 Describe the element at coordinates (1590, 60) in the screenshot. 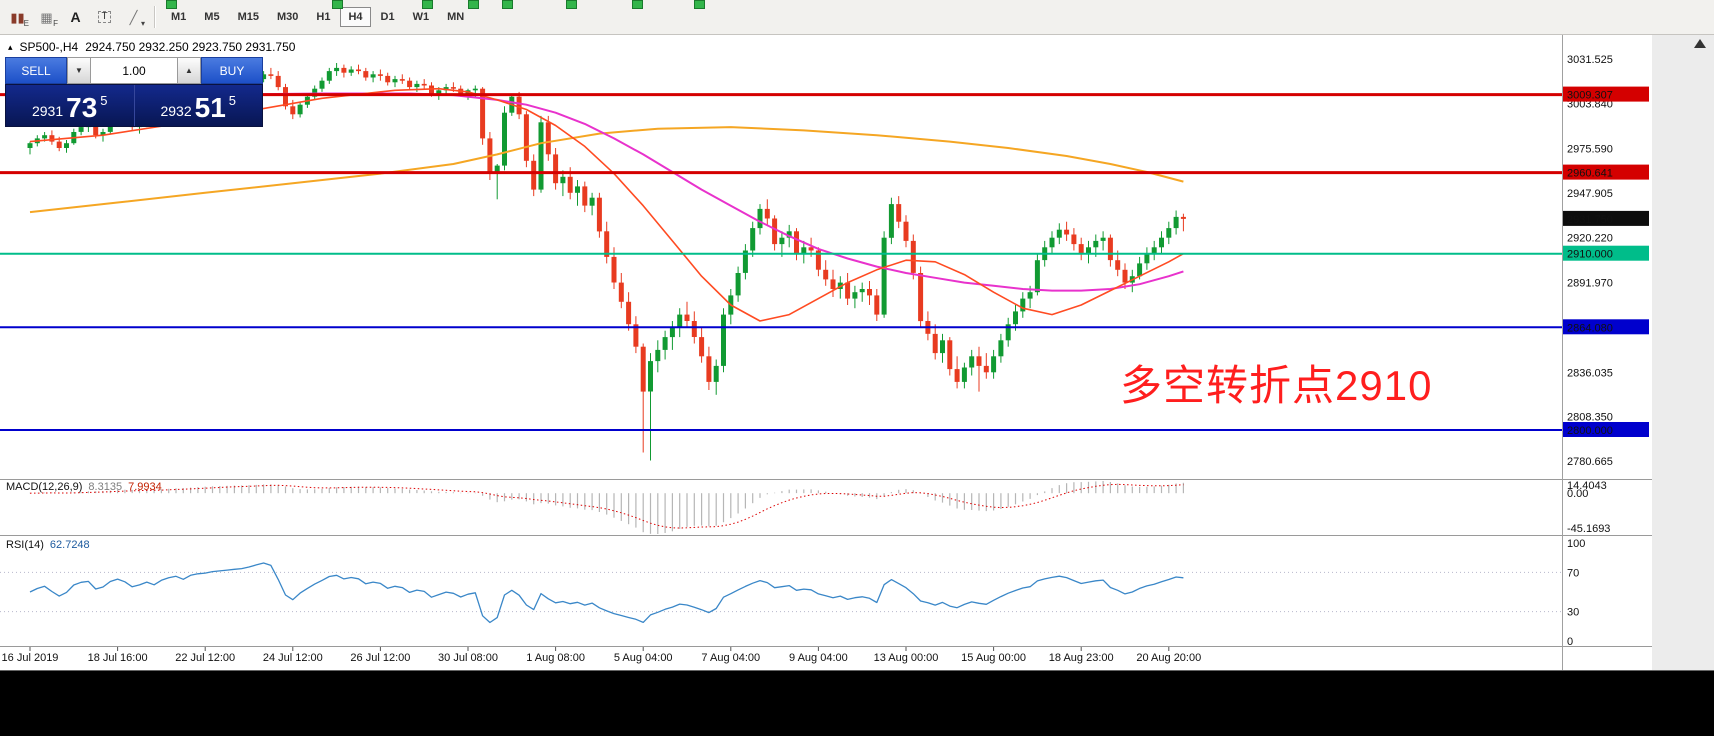

I see `price-axis-label: 3031.525` at that location.